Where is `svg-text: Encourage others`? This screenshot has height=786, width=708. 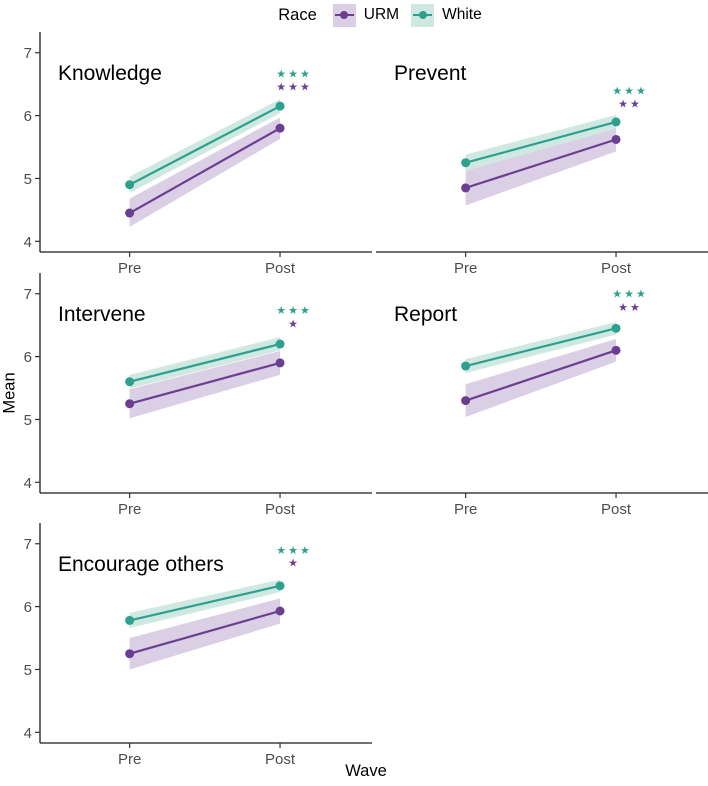
svg-text: Encourage others is located at coordinates (141, 564).